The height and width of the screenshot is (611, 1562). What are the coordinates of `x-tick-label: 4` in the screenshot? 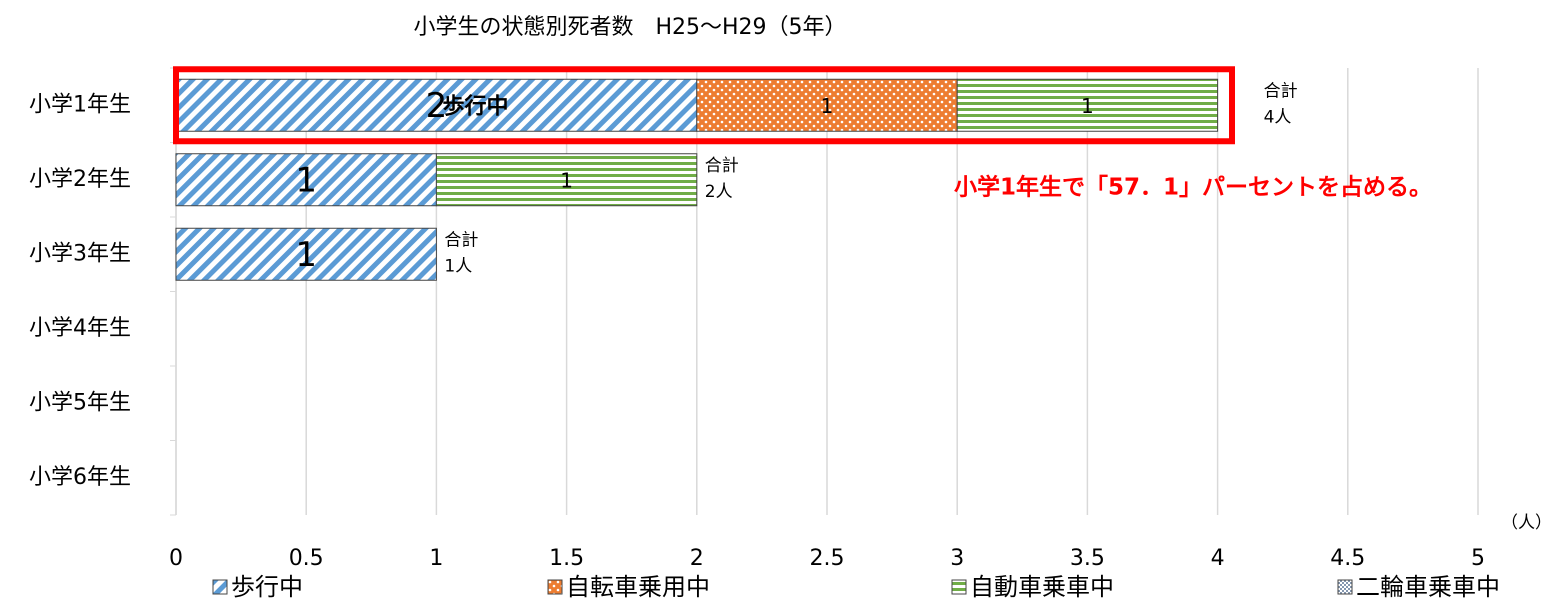 It's located at (1218, 558).